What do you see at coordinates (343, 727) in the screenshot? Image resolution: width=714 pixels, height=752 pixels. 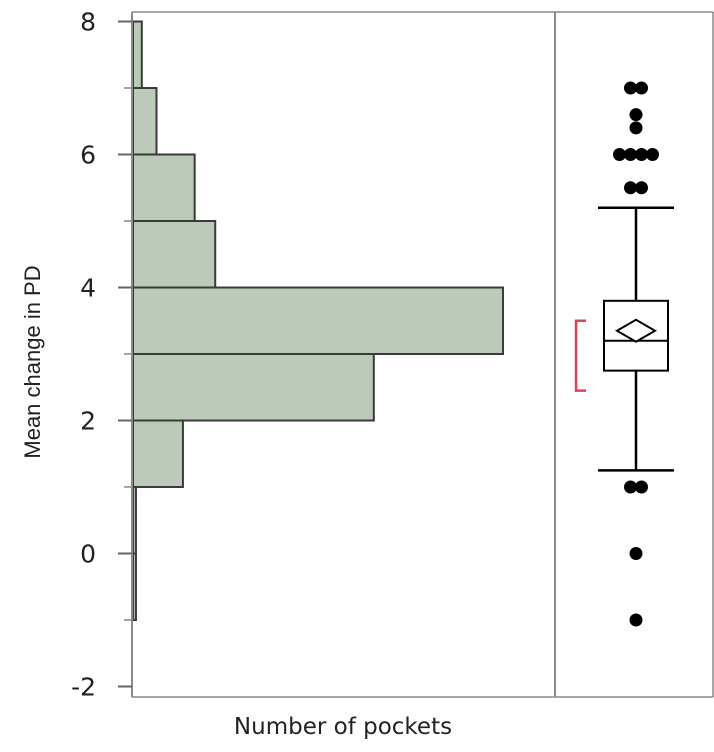 I see `x-axis-title: Number of pockets` at bounding box center [343, 727].